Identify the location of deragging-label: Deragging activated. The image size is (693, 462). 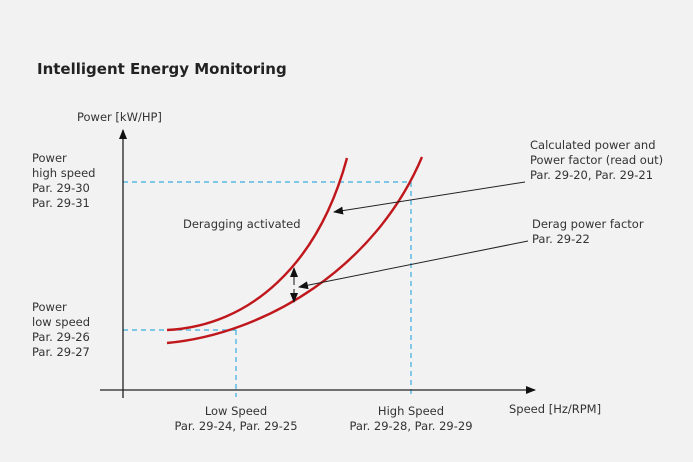
(242, 224).